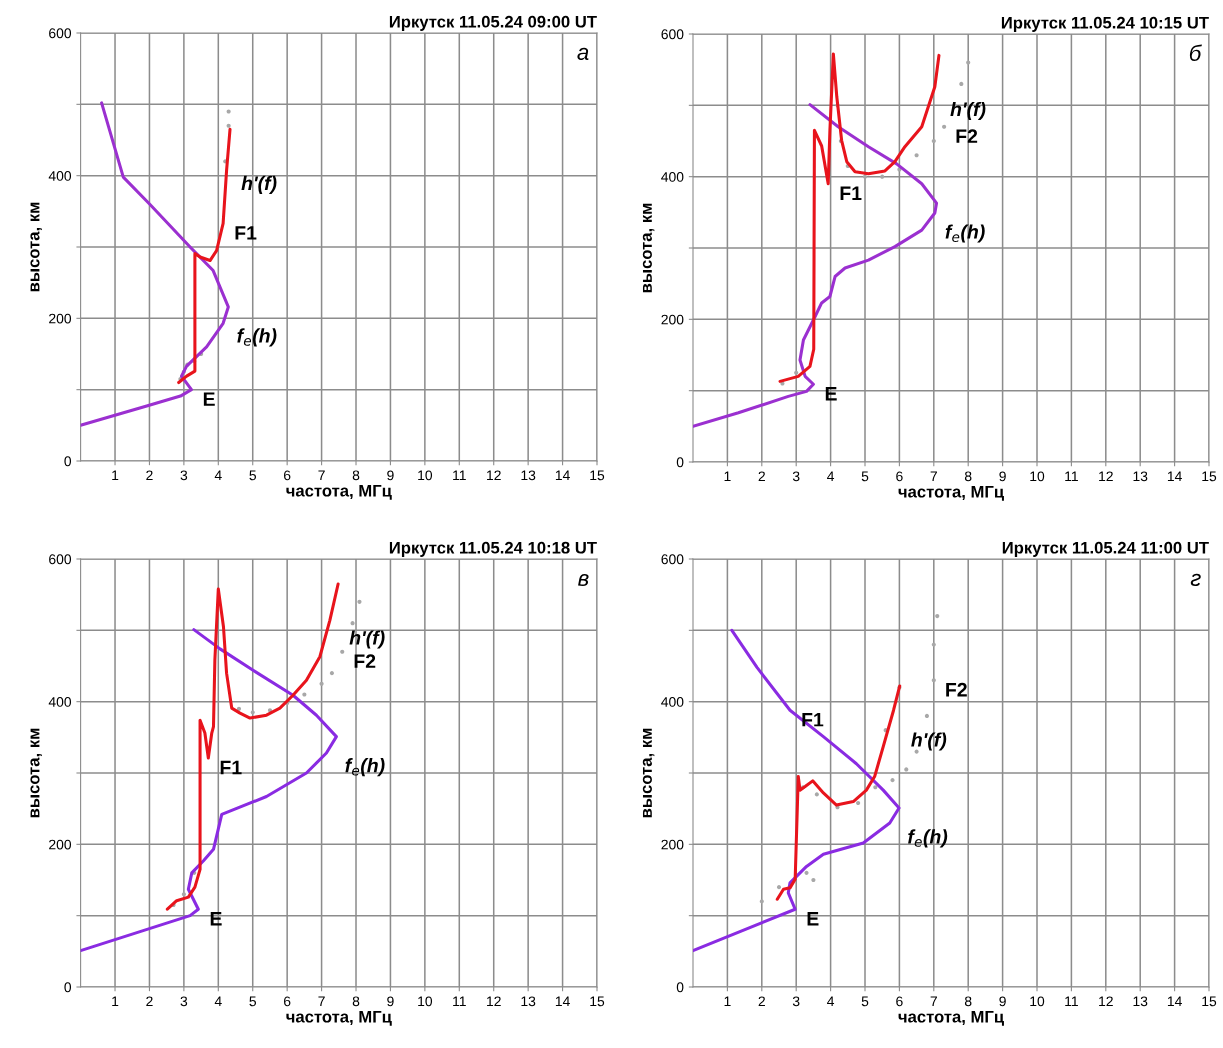 The image size is (1223, 1048). What do you see at coordinates (1195, 580) in the screenshot?
I see `annotation: г` at bounding box center [1195, 580].